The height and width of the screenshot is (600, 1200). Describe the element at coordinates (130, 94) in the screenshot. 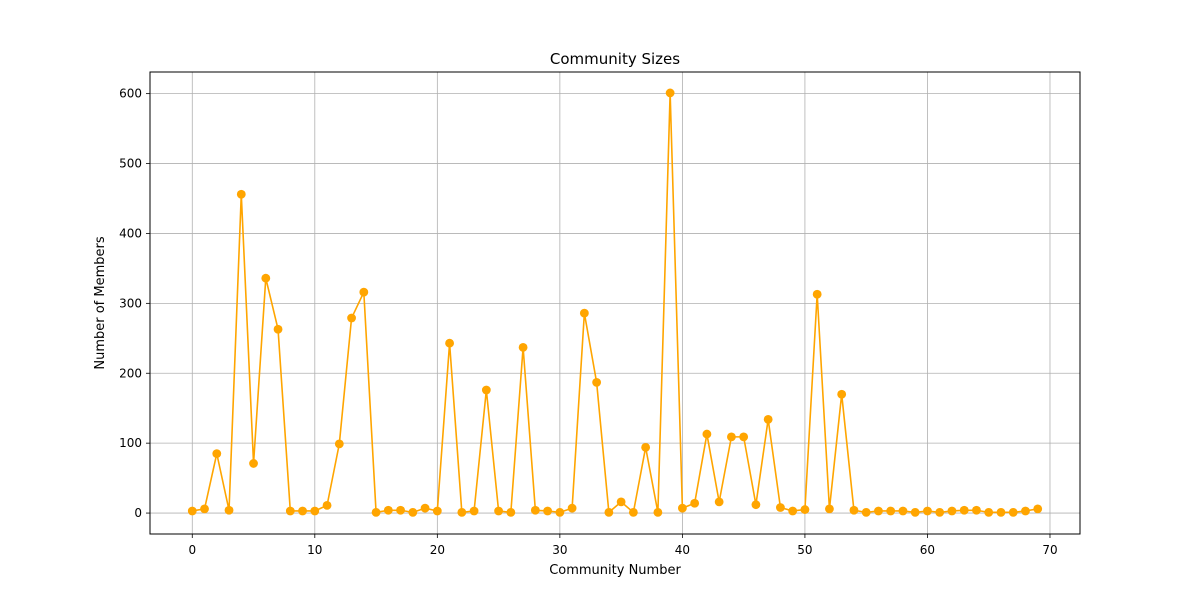

I see `y-tick-label: 600` at that location.